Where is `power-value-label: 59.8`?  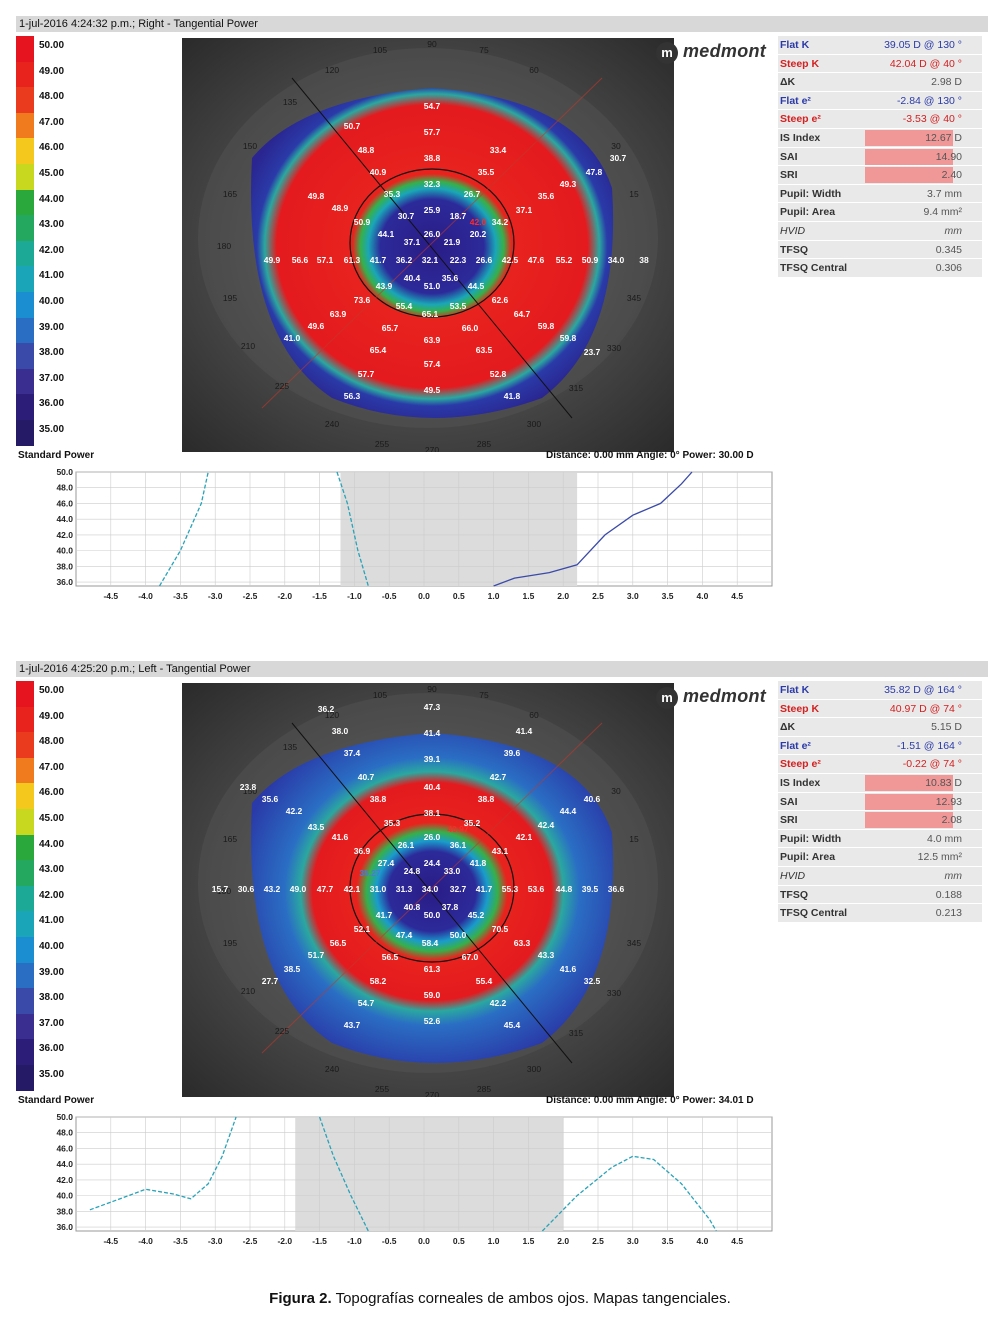 power-value-label: 59.8 is located at coordinates (568, 338).